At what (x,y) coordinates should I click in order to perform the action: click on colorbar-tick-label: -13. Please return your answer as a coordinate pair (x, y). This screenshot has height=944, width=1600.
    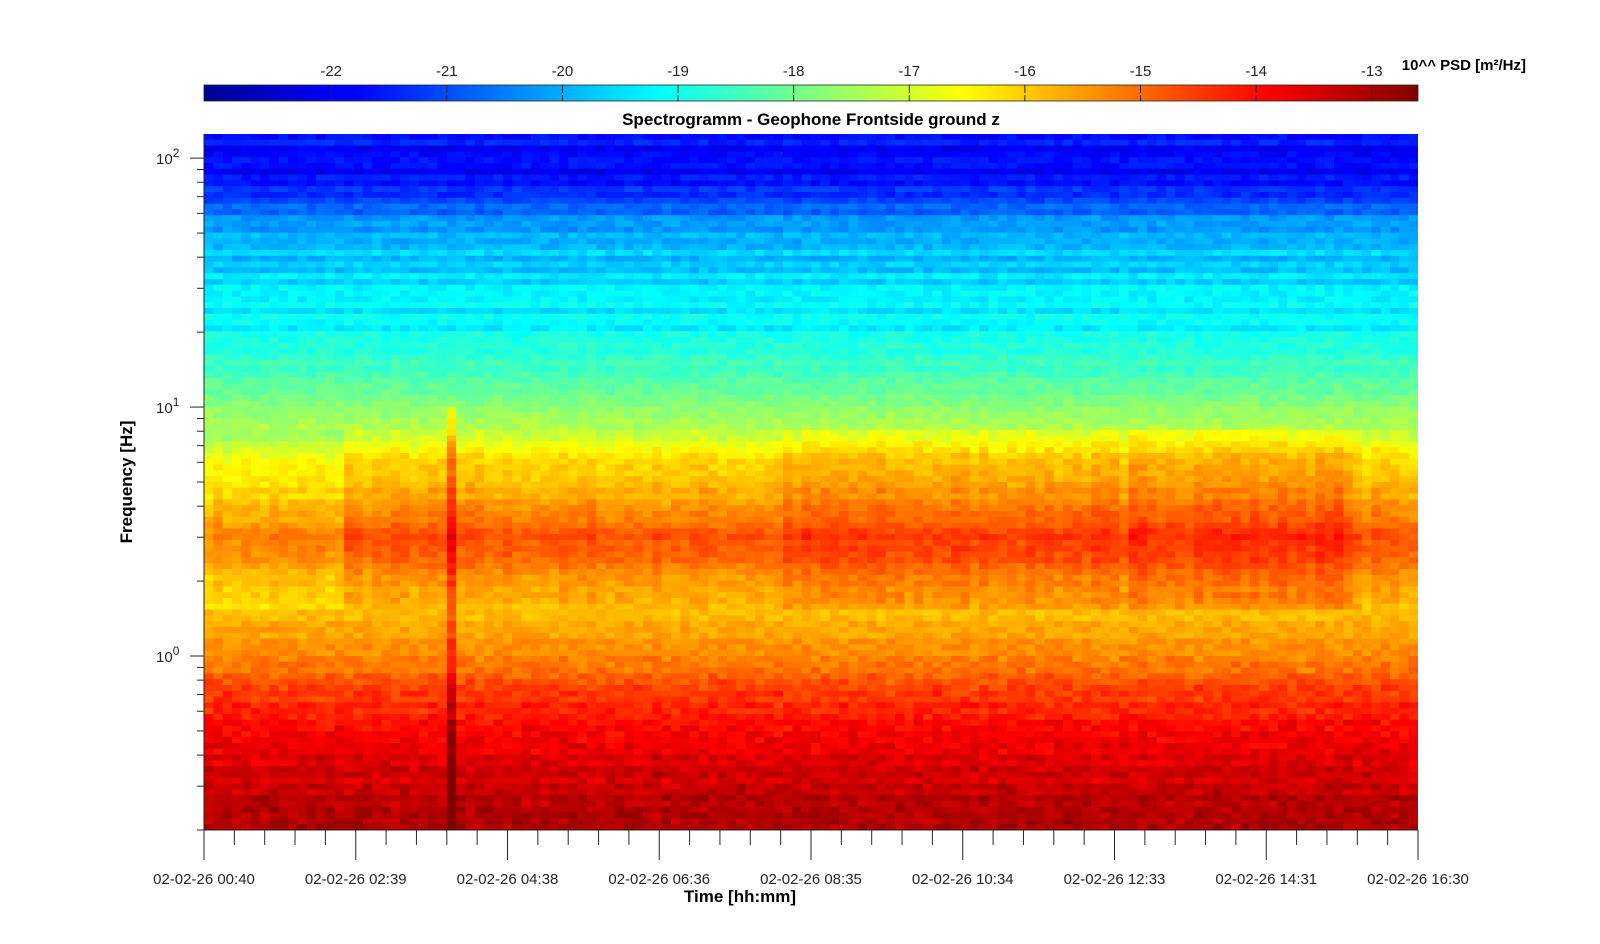
    Looking at the image, I should click on (1372, 71).